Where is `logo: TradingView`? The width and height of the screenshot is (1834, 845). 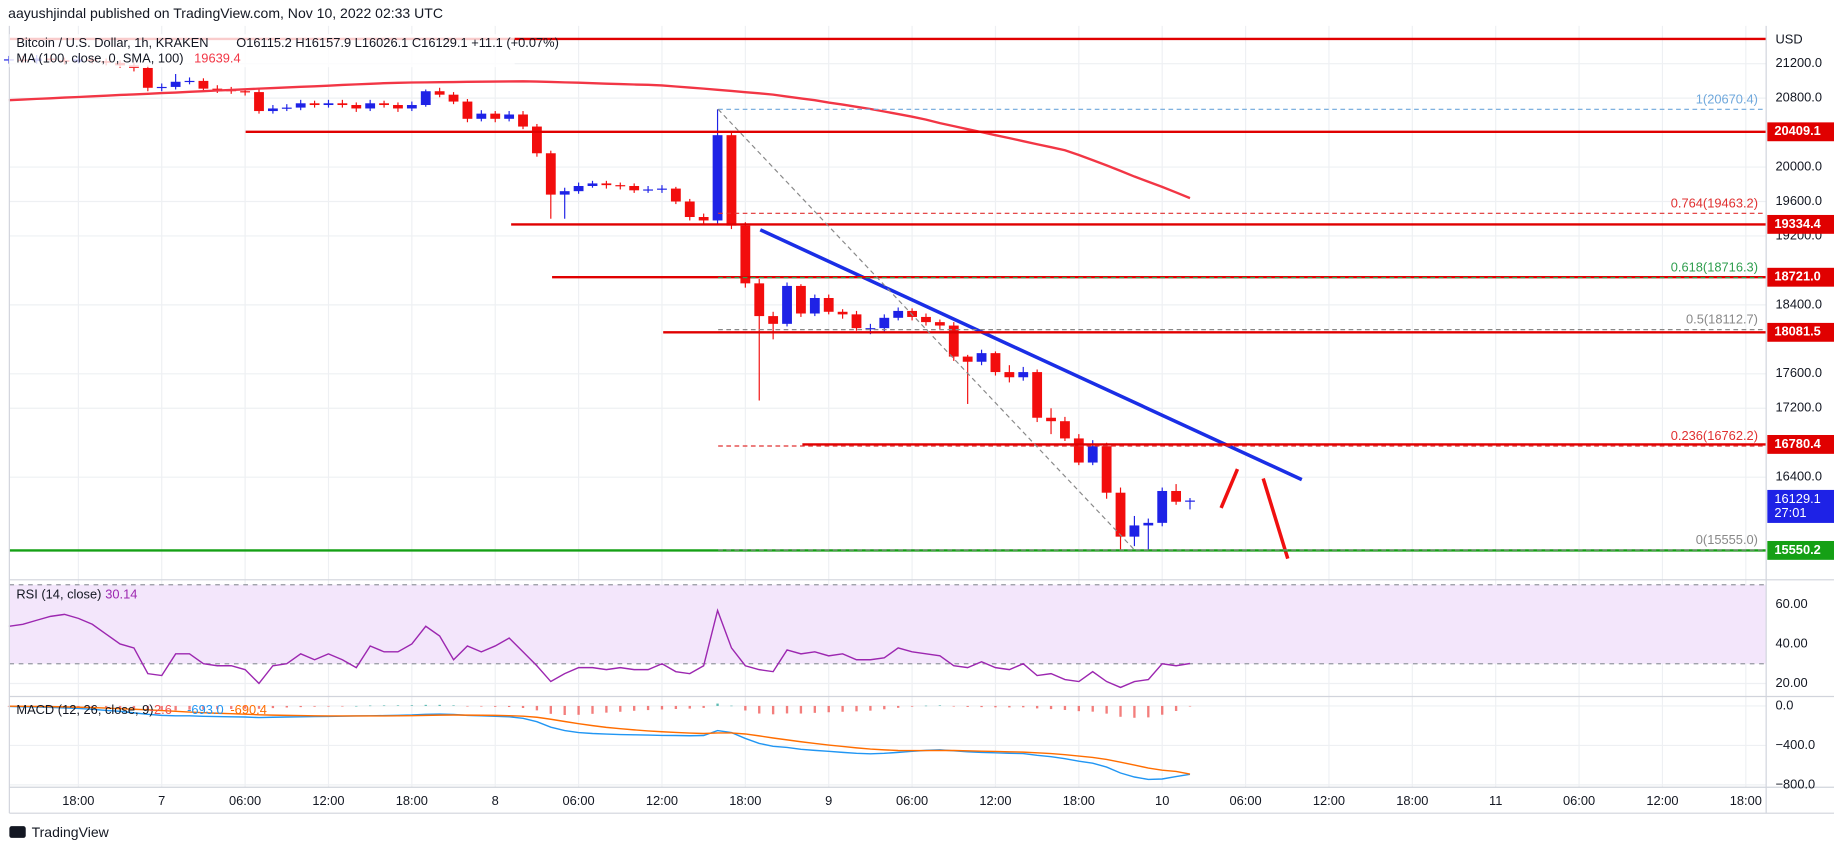
logo: TradingView is located at coordinates (59, 832).